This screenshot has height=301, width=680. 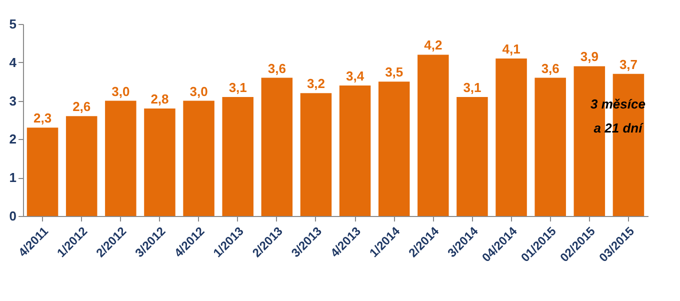 I want to click on y-tick-label: 2, so click(x=12, y=139).